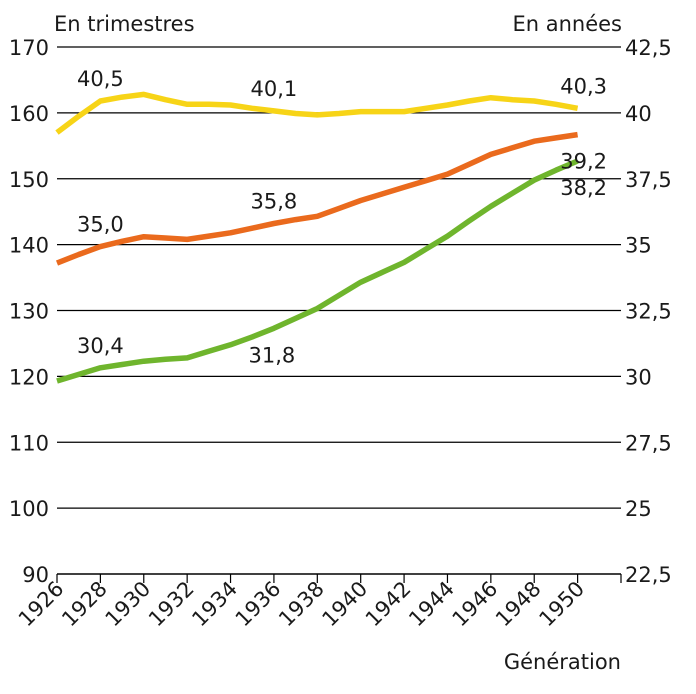 The image size is (696, 694). Describe the element at coordinates (274, 89) in the screenshot. I see `data-label: 40,1` at that location.